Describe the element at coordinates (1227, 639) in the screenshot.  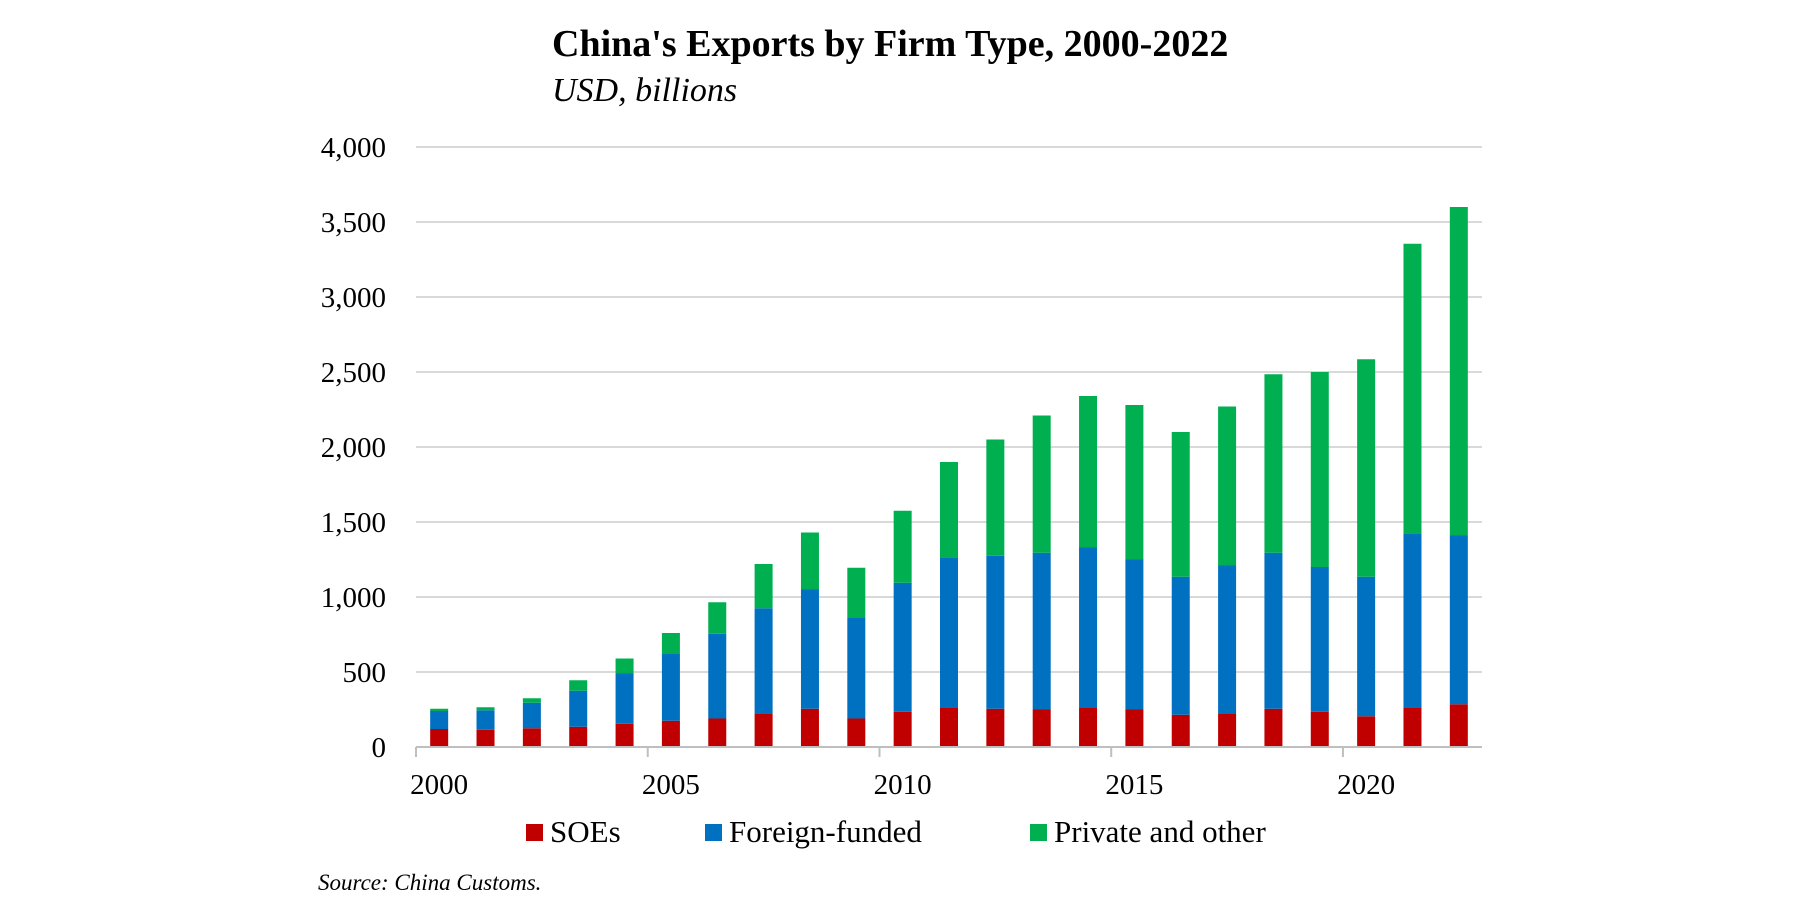
I see `bar-foreign-funded-2017` at that location.